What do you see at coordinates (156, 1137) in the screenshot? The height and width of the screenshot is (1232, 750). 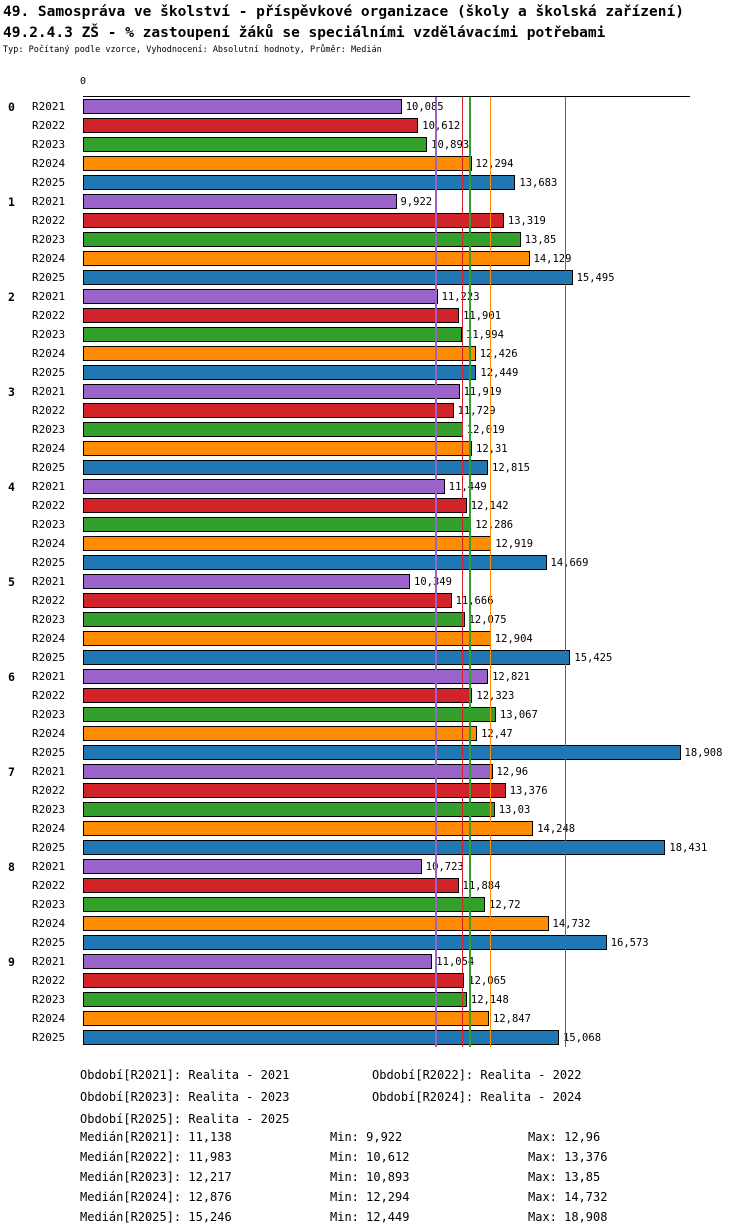 I see `stat-median: Medián[R2021]: 11,138` at bounding box center [156, 1137].